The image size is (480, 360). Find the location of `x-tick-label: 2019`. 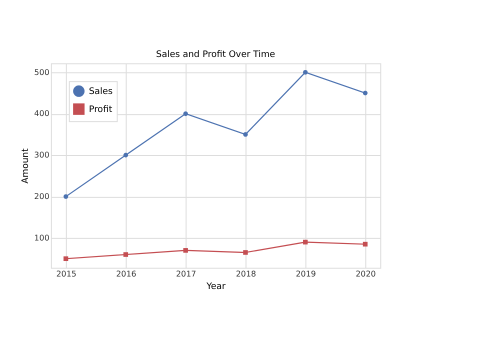

x-tick-label: 2019 is located at coordinates (306, 273).